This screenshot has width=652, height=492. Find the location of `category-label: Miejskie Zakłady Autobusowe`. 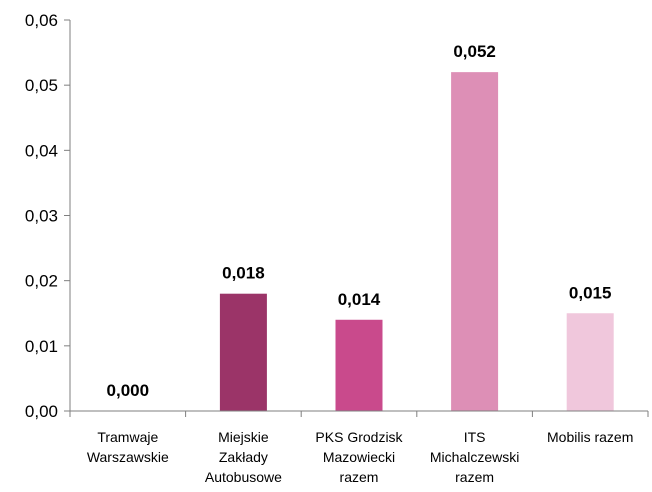

category-label: Miejskie Zakłady Autobusowe is located at coordinates (243, 457).